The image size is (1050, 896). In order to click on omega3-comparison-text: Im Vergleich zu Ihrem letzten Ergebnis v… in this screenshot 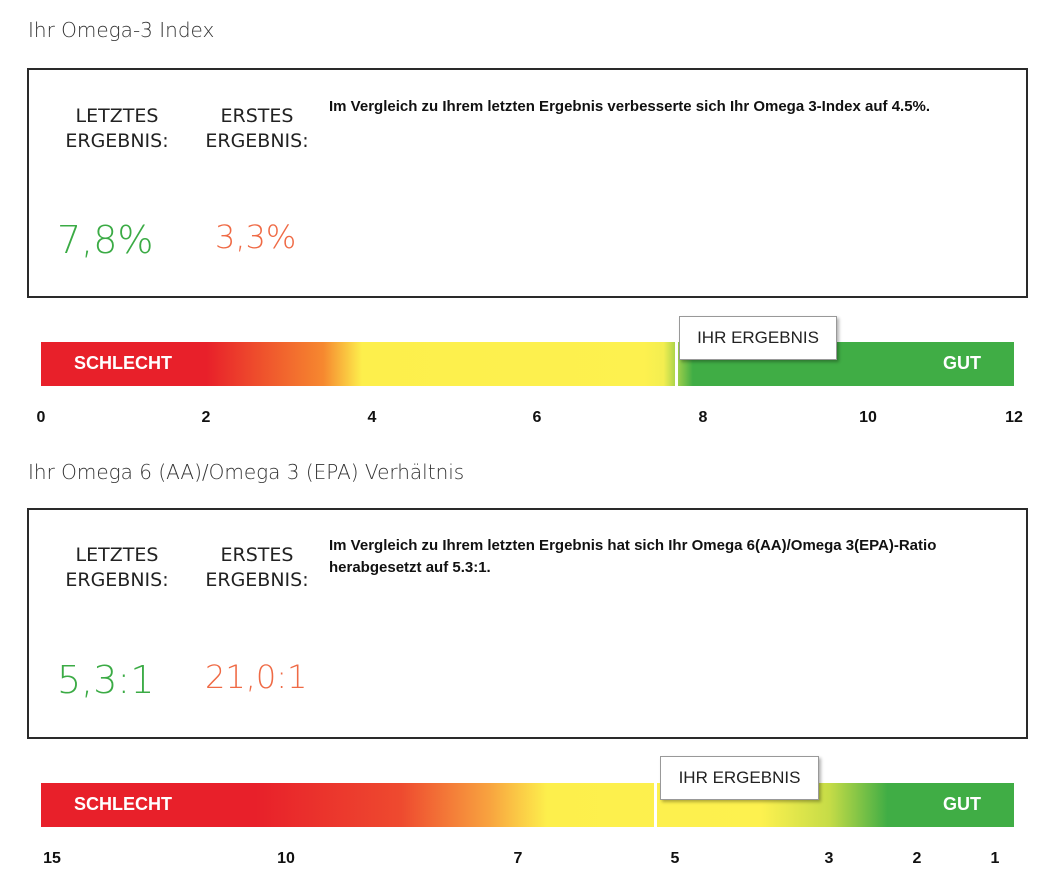, I will do `click(630, 106)`.